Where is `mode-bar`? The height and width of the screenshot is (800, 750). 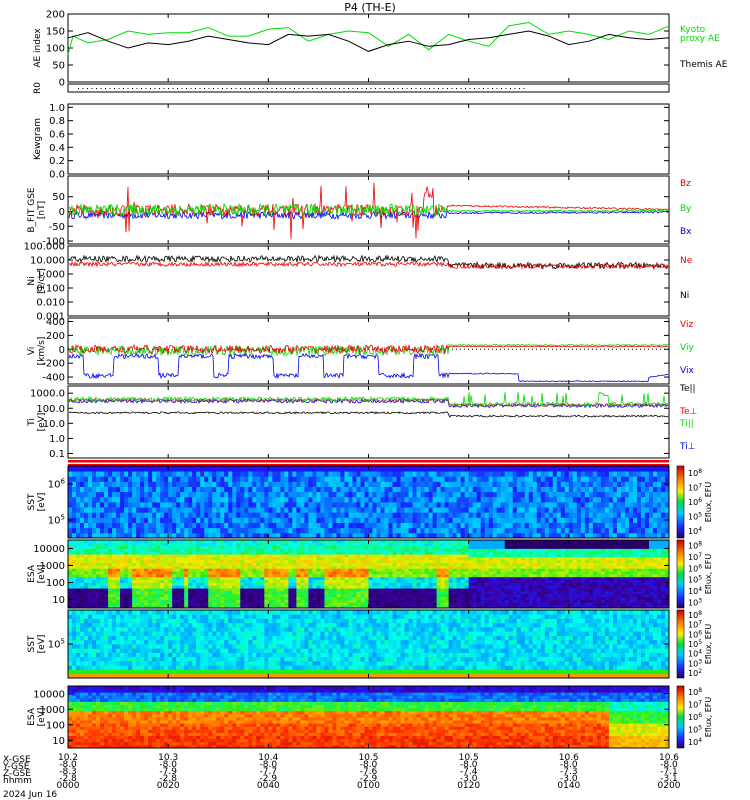
mode-bar is located at coordinates (368, 463).